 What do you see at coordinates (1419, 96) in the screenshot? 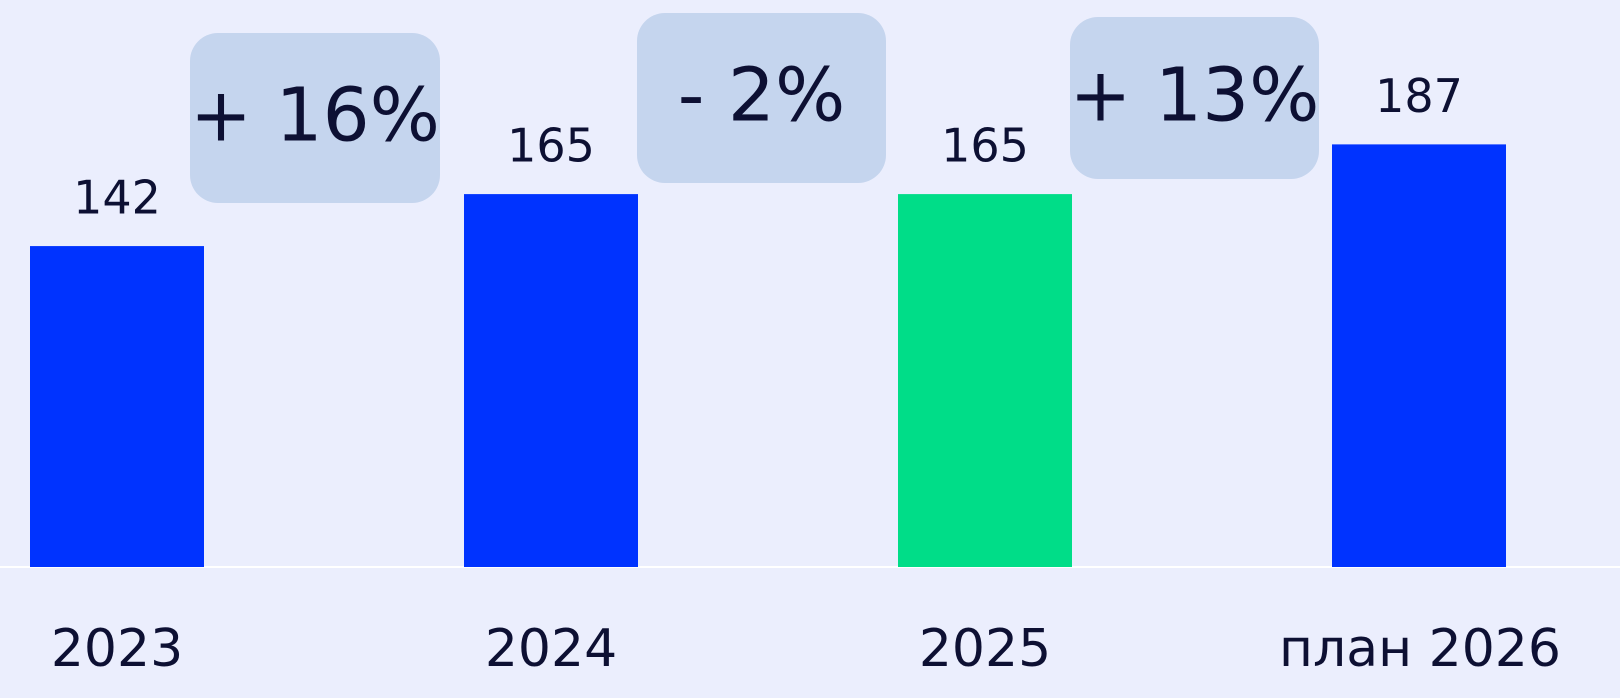
I see `value-label: 187` at bounding box center [1419, 96].